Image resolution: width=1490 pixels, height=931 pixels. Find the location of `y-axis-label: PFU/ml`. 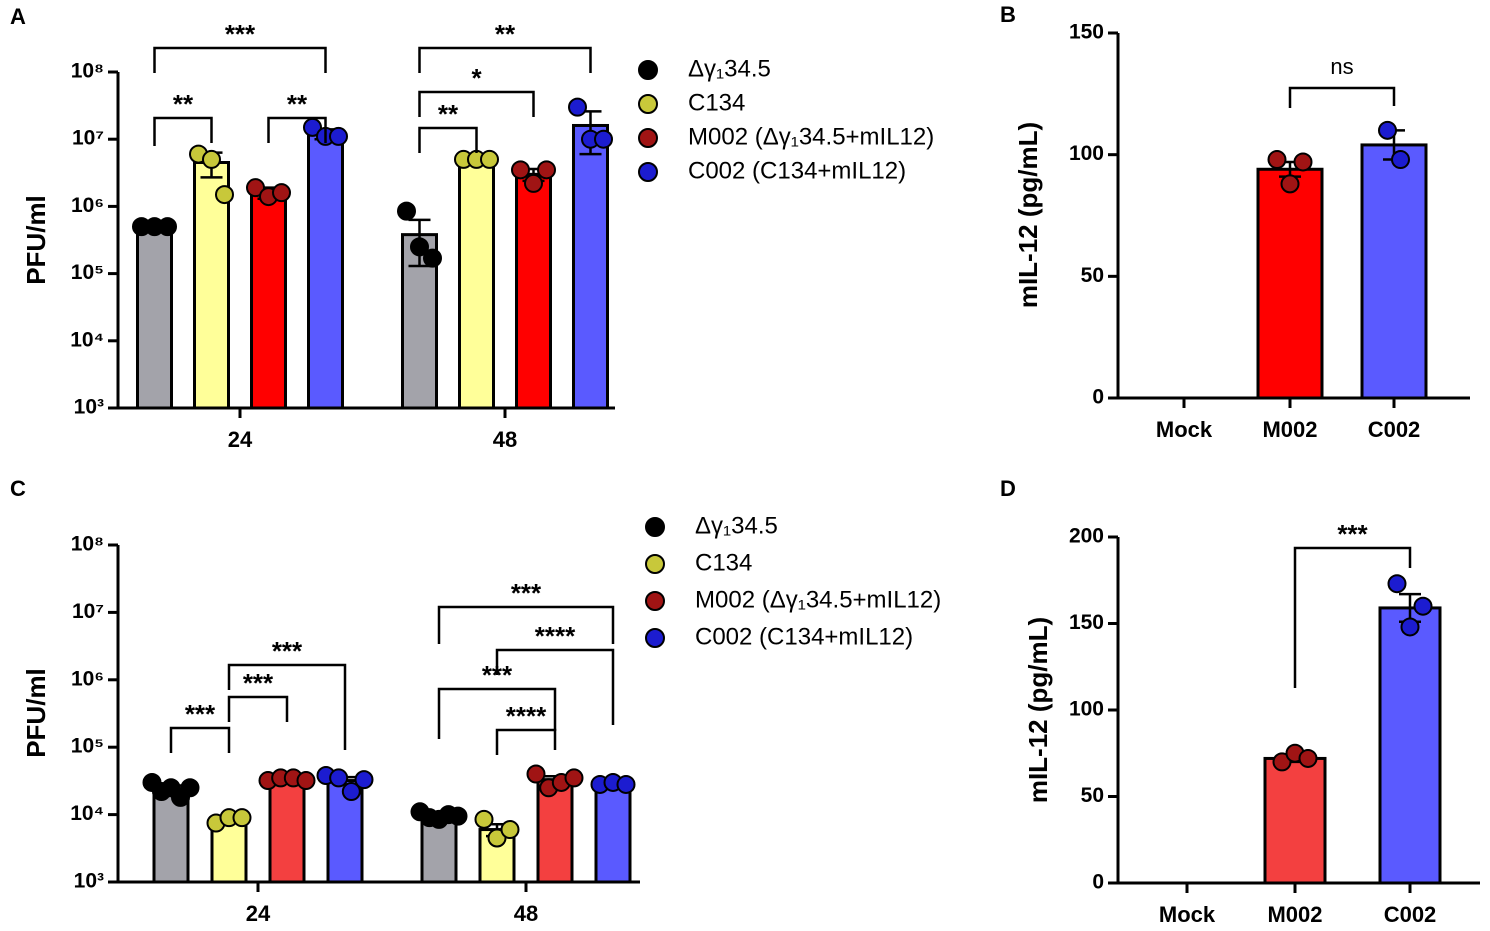

y-axis-label: PFU/ml is located at coordinates (36, 240).